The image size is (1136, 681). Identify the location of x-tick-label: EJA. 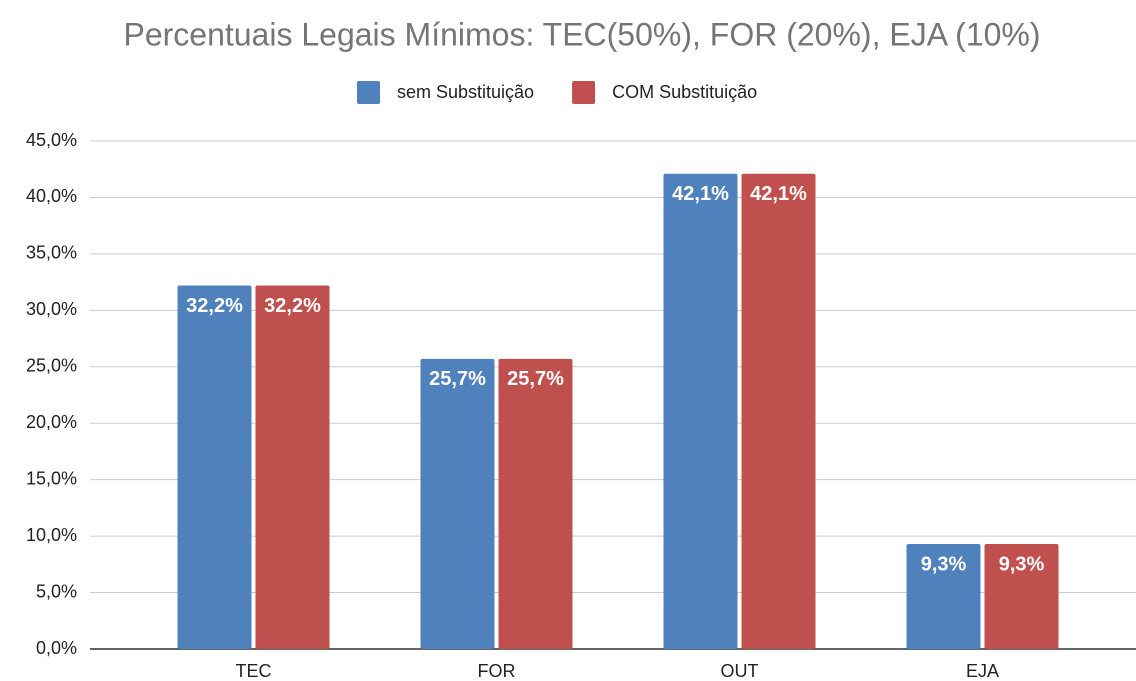
(982, 671).